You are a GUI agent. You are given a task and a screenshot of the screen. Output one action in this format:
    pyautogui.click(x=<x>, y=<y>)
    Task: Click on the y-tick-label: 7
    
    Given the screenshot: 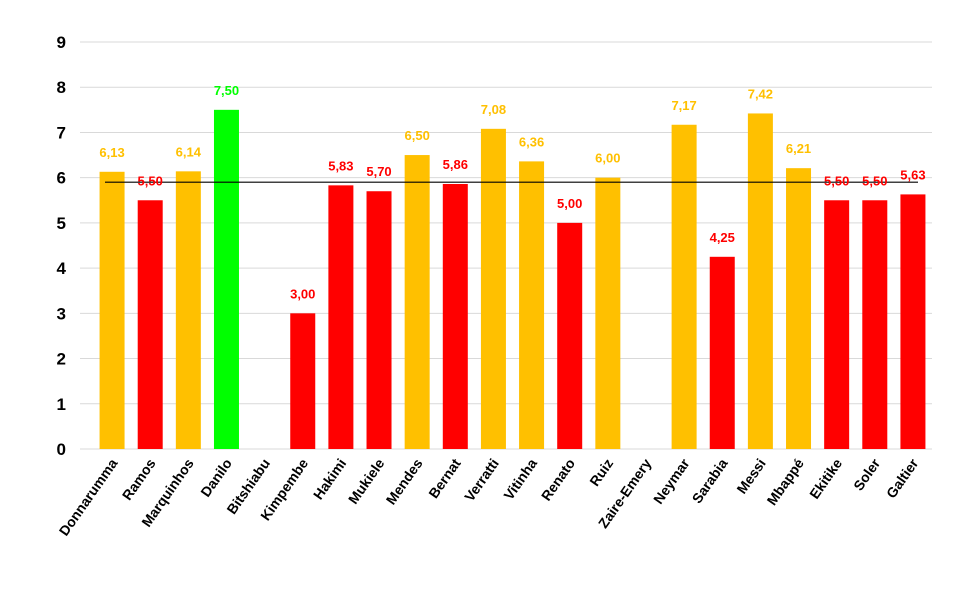 What is the action you would take?
    pyautogui.click(x=61, y=132)
    